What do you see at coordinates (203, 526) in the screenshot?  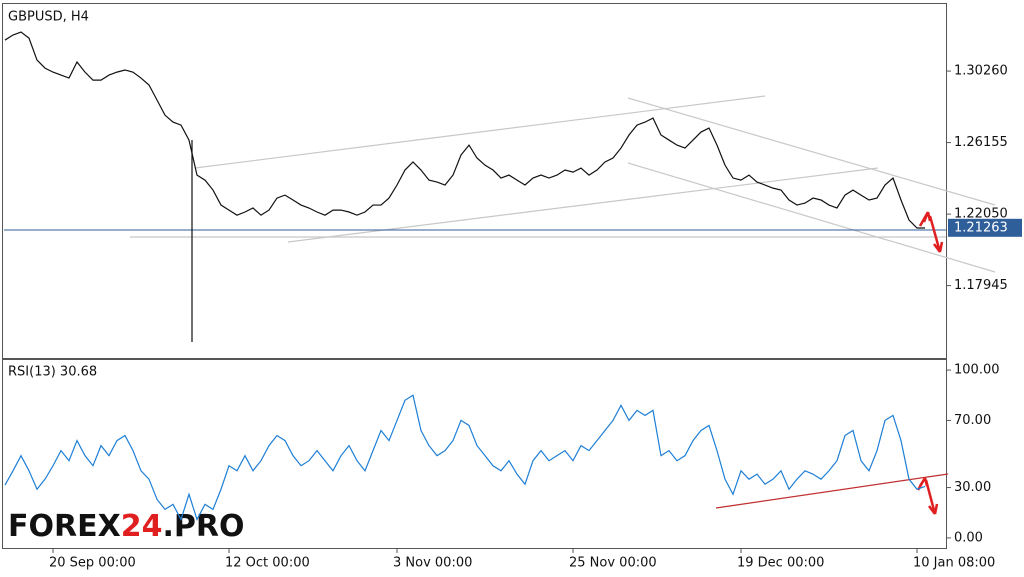 I see `watermark-text: .PRO` at bounding box center [203, 526].